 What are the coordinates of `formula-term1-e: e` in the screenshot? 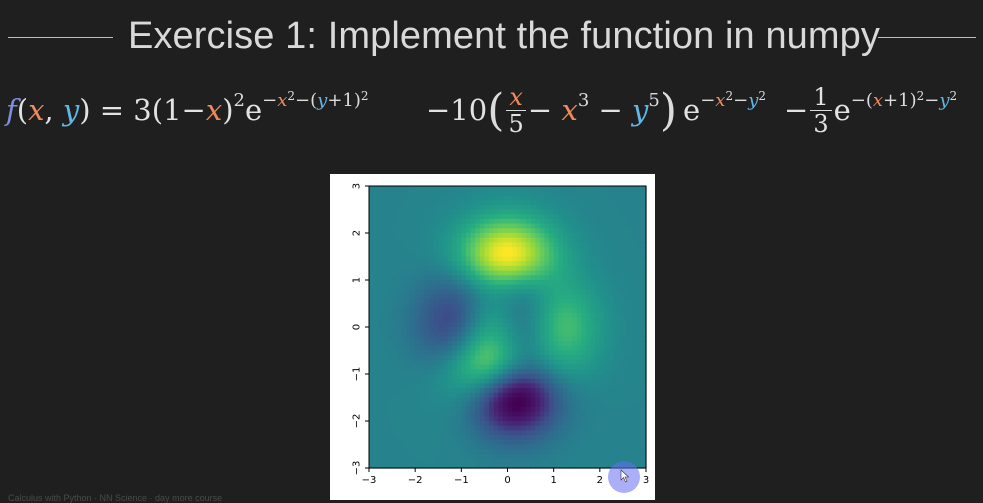 It's located at (253, 110).